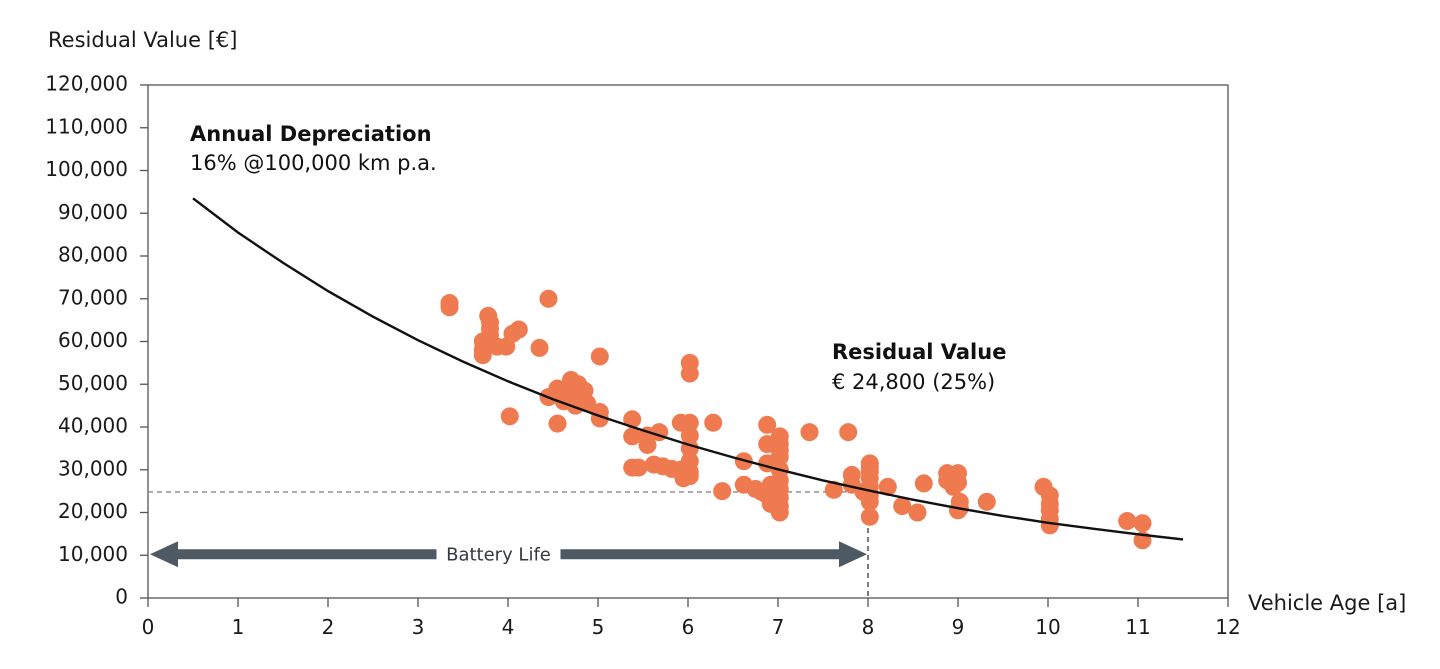  I want to click on y-axis-title: Residual Value [€], so click(142, 40).